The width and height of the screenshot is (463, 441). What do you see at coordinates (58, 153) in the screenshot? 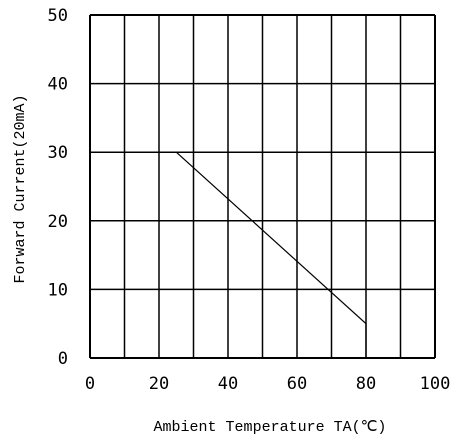
I see `y-tick-label: 30` at bounding box center [58, 153].